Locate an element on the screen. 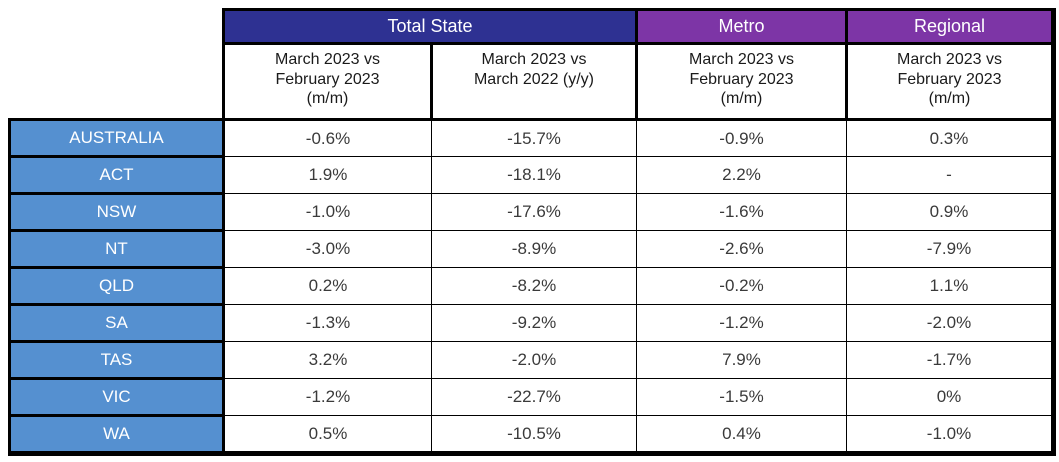 This screenshot has height=462, width=1059. value-cell: -15.7% is located at coordinates (534, 138).